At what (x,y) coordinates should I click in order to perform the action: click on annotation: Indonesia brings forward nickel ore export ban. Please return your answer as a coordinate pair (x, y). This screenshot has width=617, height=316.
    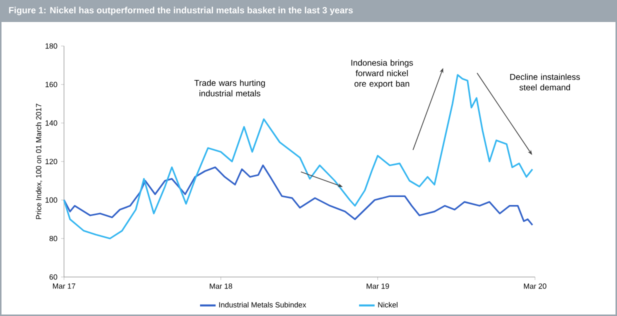
    Looking at the image, I should click on (382, 74).